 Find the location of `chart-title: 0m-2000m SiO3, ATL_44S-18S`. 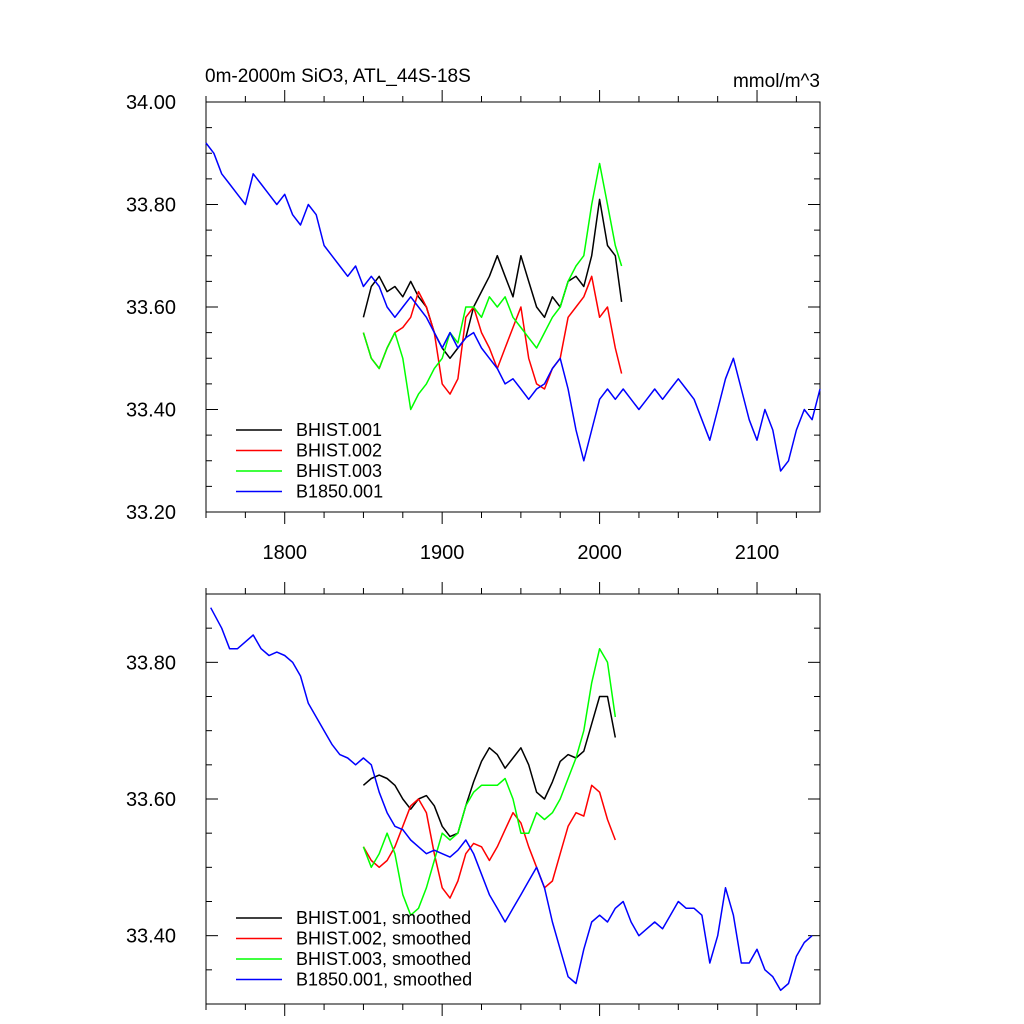

chart-title: 0m-2000m SiO3, ATL_44S-18S is located at coordinates (338, 76).